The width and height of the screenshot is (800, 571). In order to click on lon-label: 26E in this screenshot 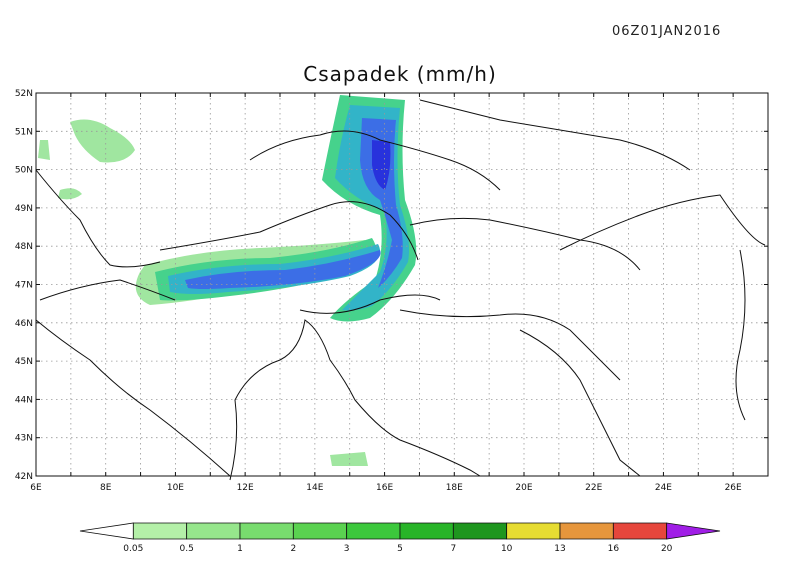, I will do `click(733, 488)`.